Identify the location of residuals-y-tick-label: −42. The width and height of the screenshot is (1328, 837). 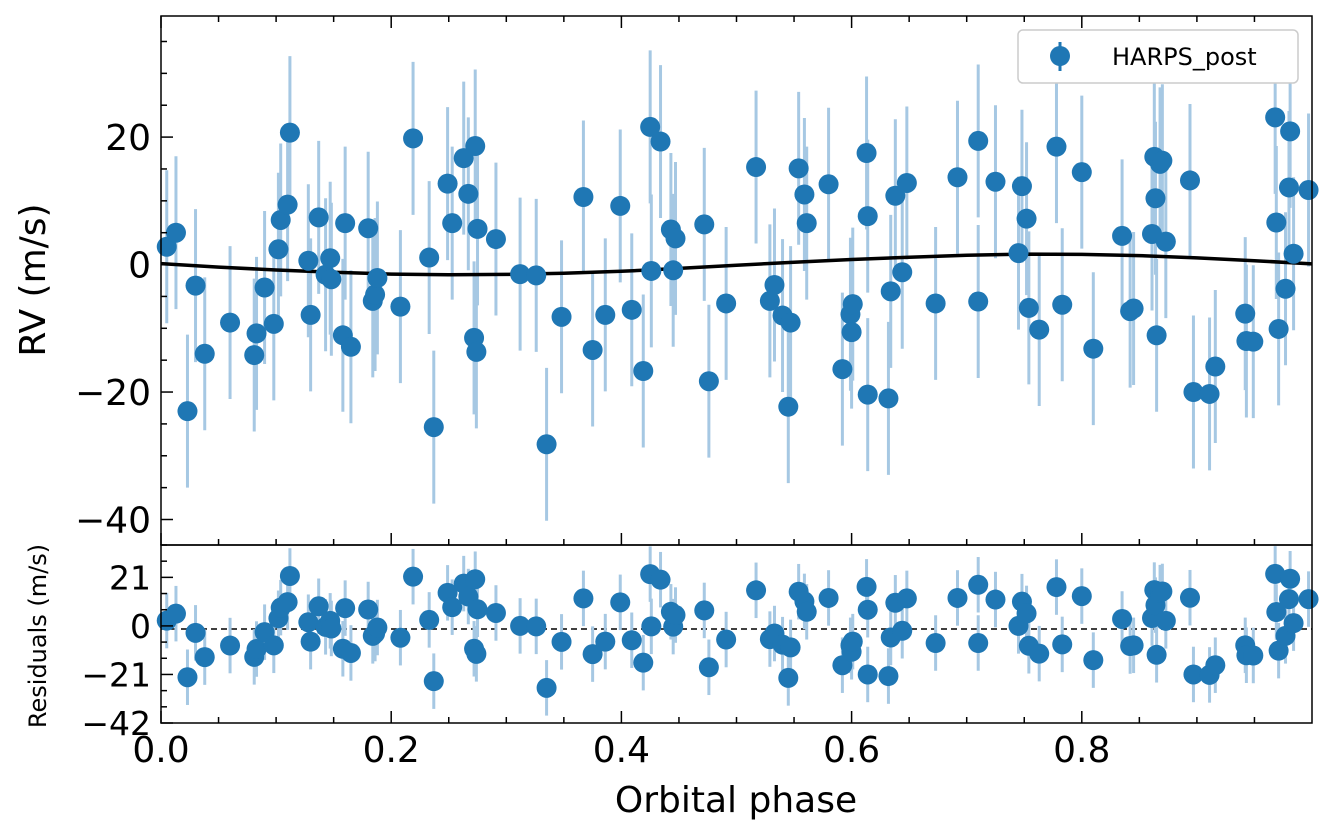
(116, 723).